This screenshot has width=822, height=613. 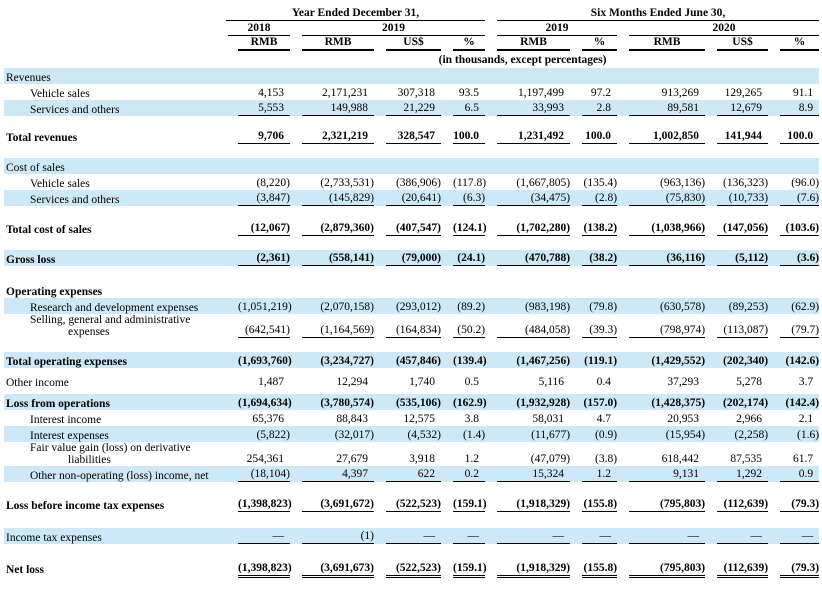 What do you see at coordinates (463, 434) in the screenshot?
I see `cell-value: (1.4)` at bounding box center [463, 434].